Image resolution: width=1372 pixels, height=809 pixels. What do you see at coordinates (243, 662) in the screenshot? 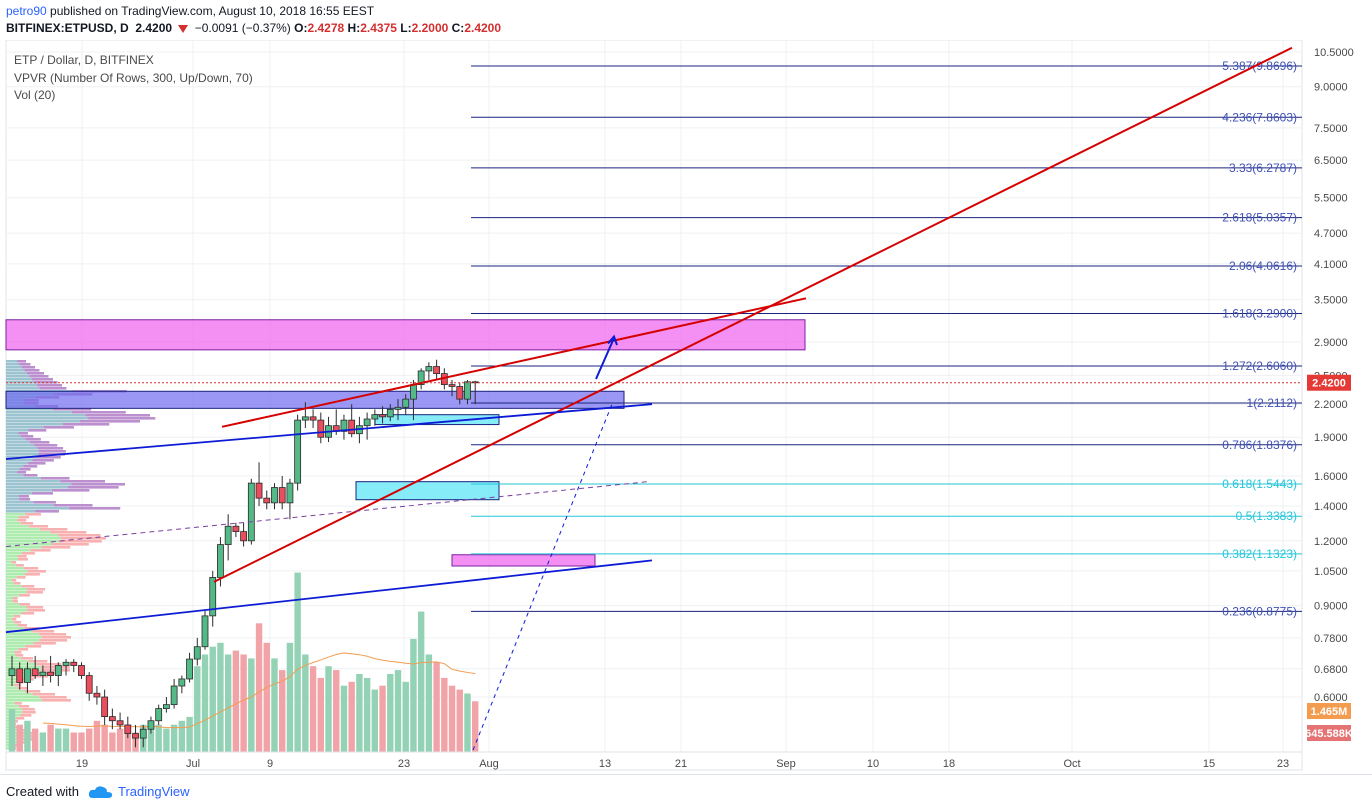
I see `volume-bars` at bounding box center [243, 662].